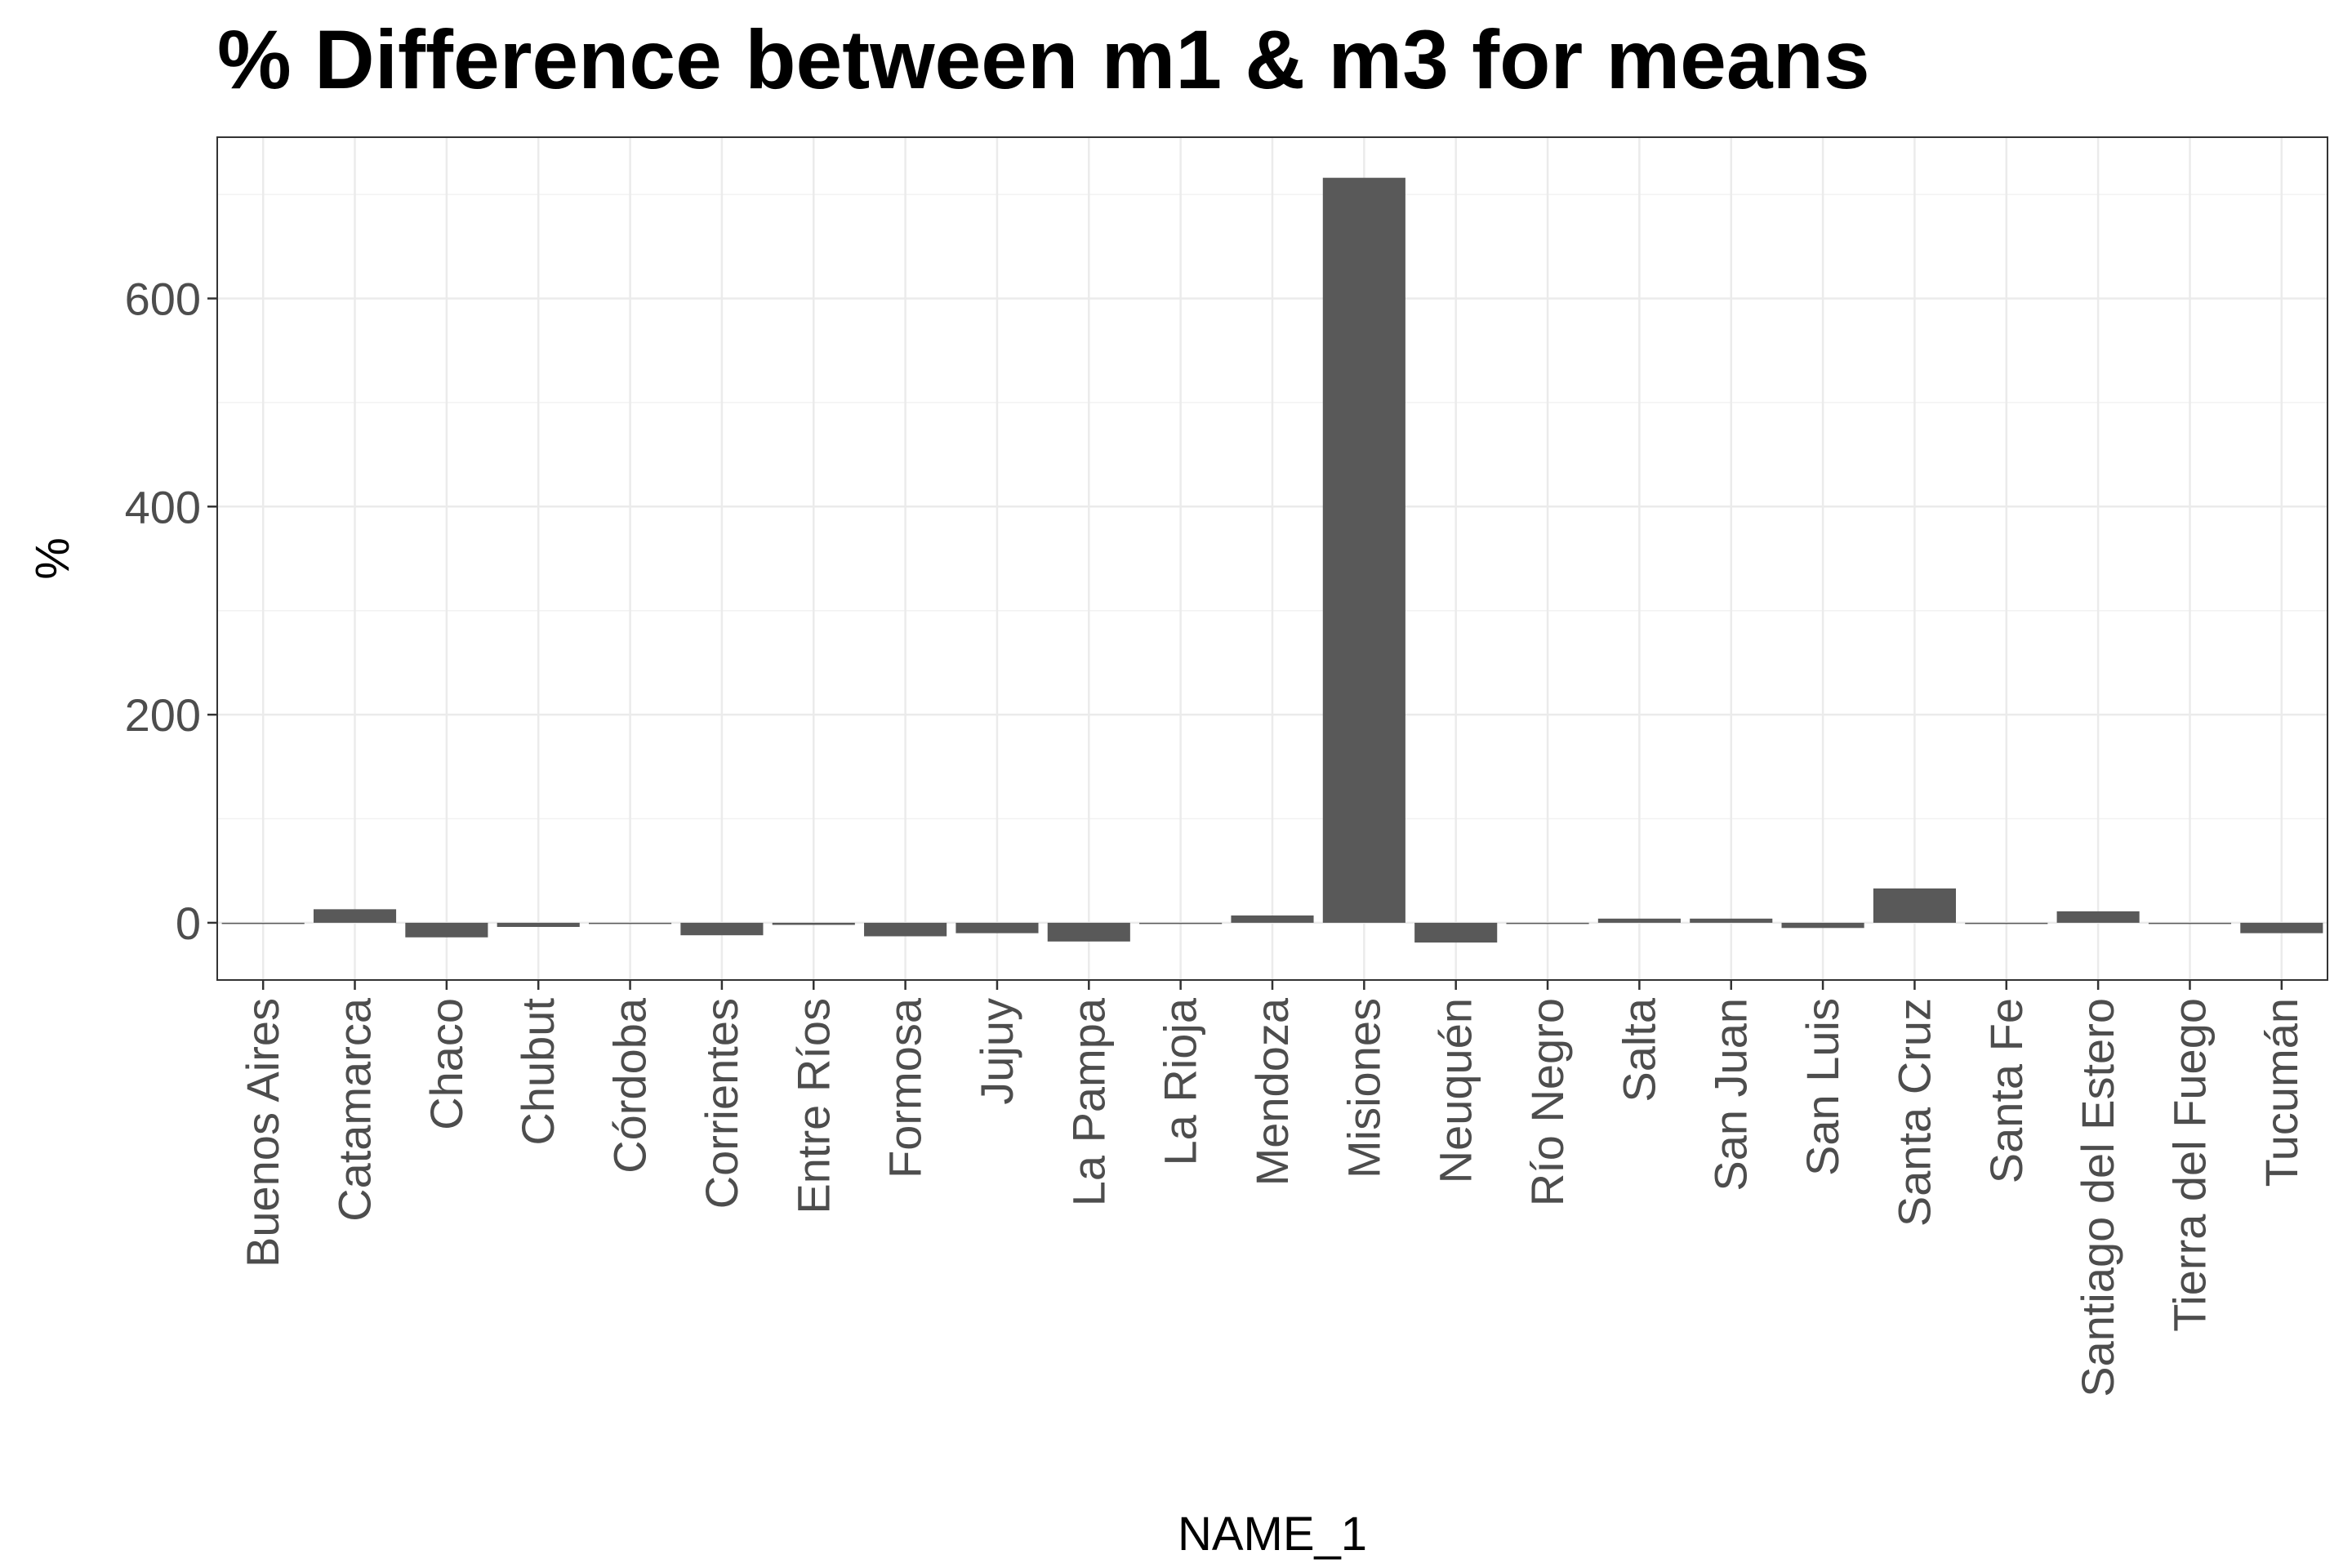 The width and height of the screenshot is (2352, 1568). What do you see at coordinates (2097, 1197) in the screenshot?
I see `x-tick-label: Santiago del Estero` at bounding box center [2097, 1197].